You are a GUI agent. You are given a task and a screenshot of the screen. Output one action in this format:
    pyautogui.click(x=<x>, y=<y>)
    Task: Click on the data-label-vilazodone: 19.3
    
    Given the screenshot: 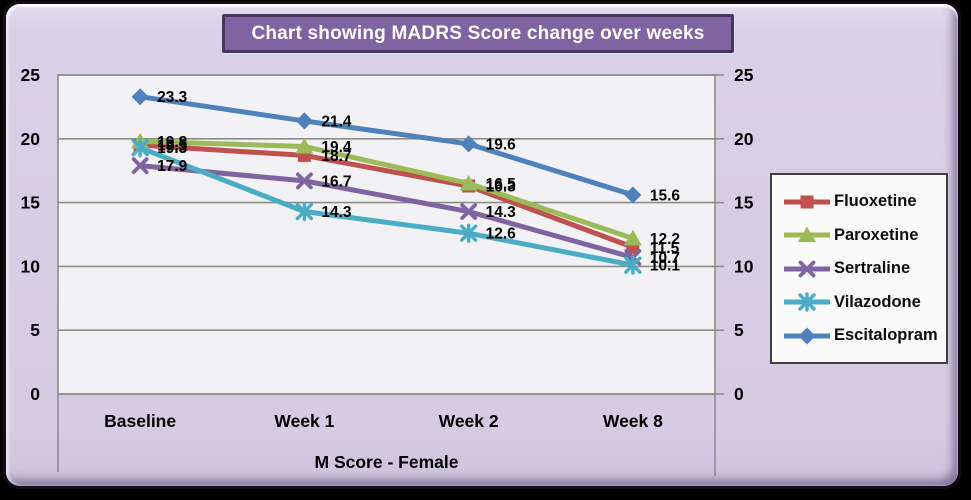 What is the action you would take?
    pyautogui.click(x=172, y=148)
    